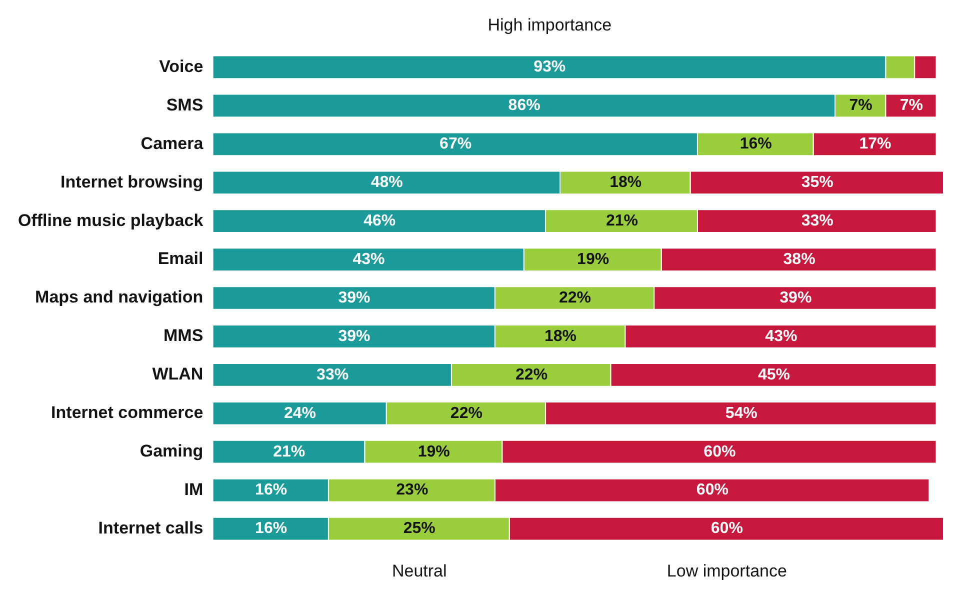 Image resolution: width=956 pixels, height=597 pixels. Describe the element at coordinates (184, 336) in the screenshot. I see `y-tick-label: MMS` at that location.